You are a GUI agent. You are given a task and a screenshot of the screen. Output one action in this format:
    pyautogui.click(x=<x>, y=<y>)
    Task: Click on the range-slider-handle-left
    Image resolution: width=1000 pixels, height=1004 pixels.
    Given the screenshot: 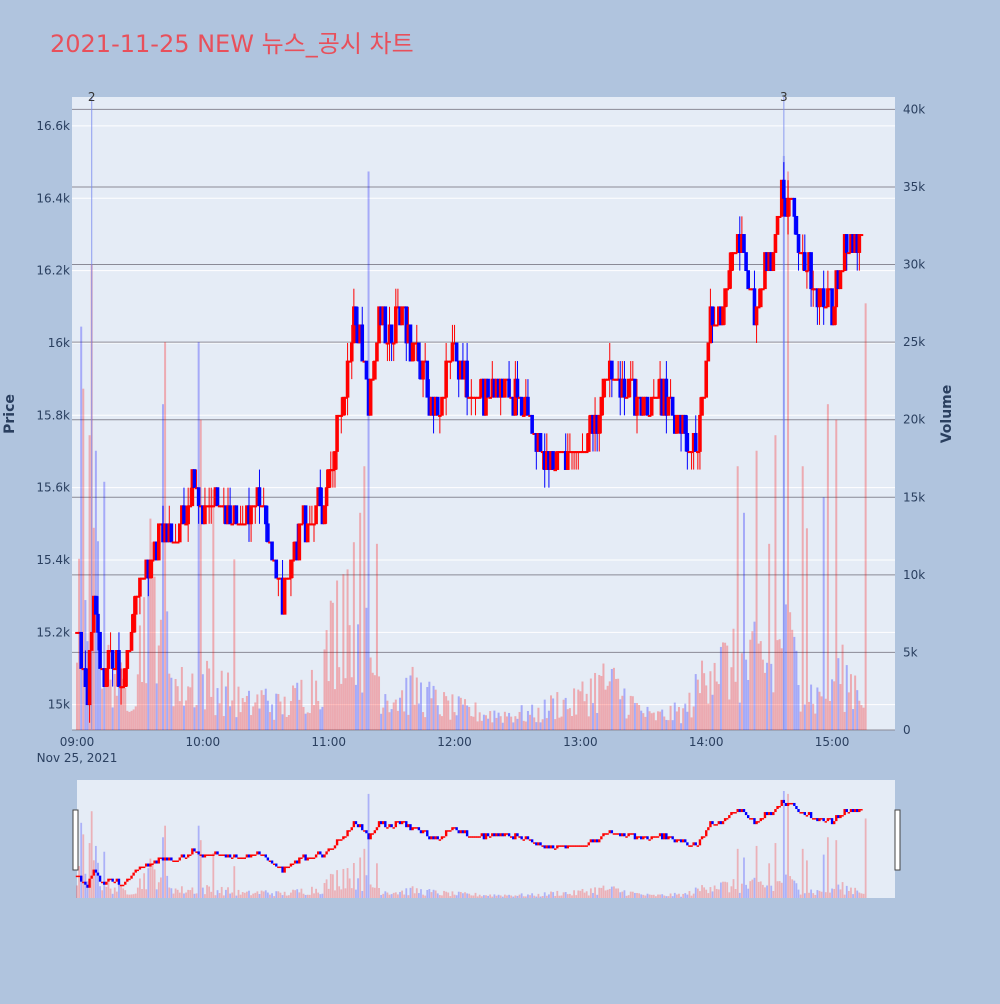 What is the action you would take?
    pyautogui.click(x=75, y=840)
    